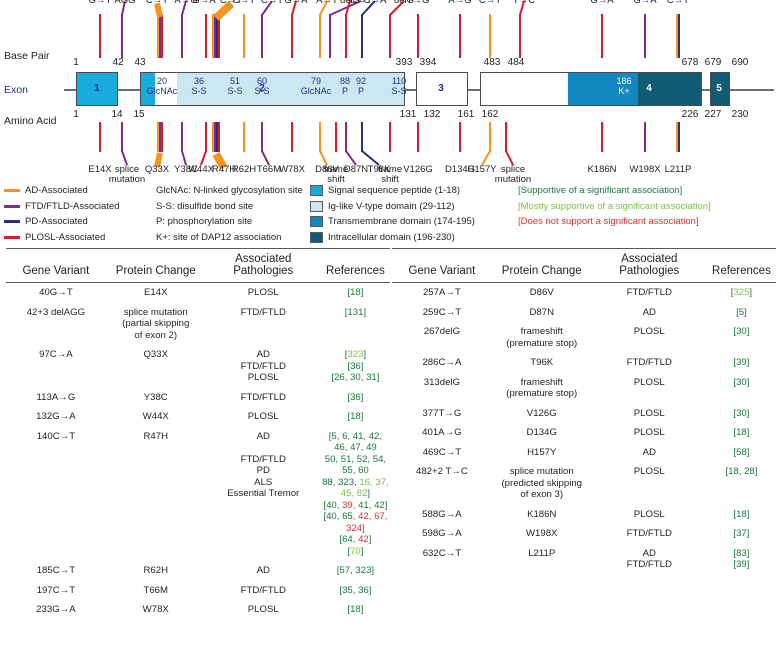 This screenshot has width=778, height=648. What do you see at coordinates (100, 137) in the screenshot?
I see `bottom-mutation-stem-E14X` at bounding box center [100, 137].